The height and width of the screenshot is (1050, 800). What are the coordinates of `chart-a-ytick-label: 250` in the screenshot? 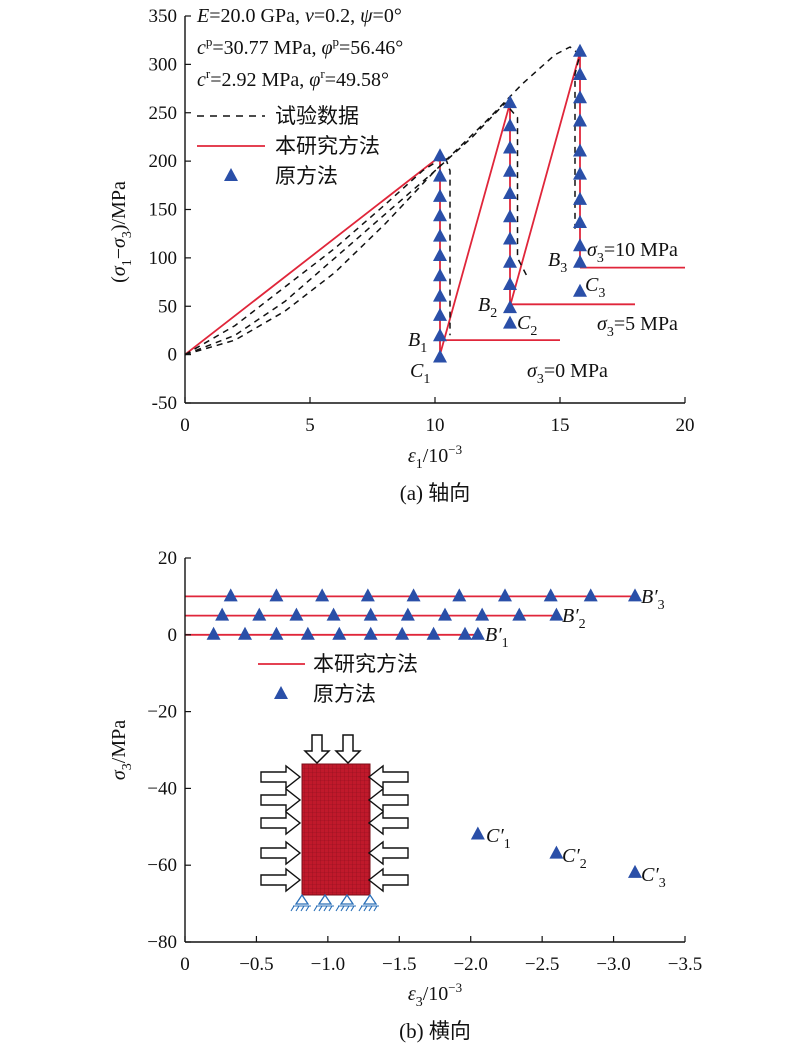 It's located at (163, 113).